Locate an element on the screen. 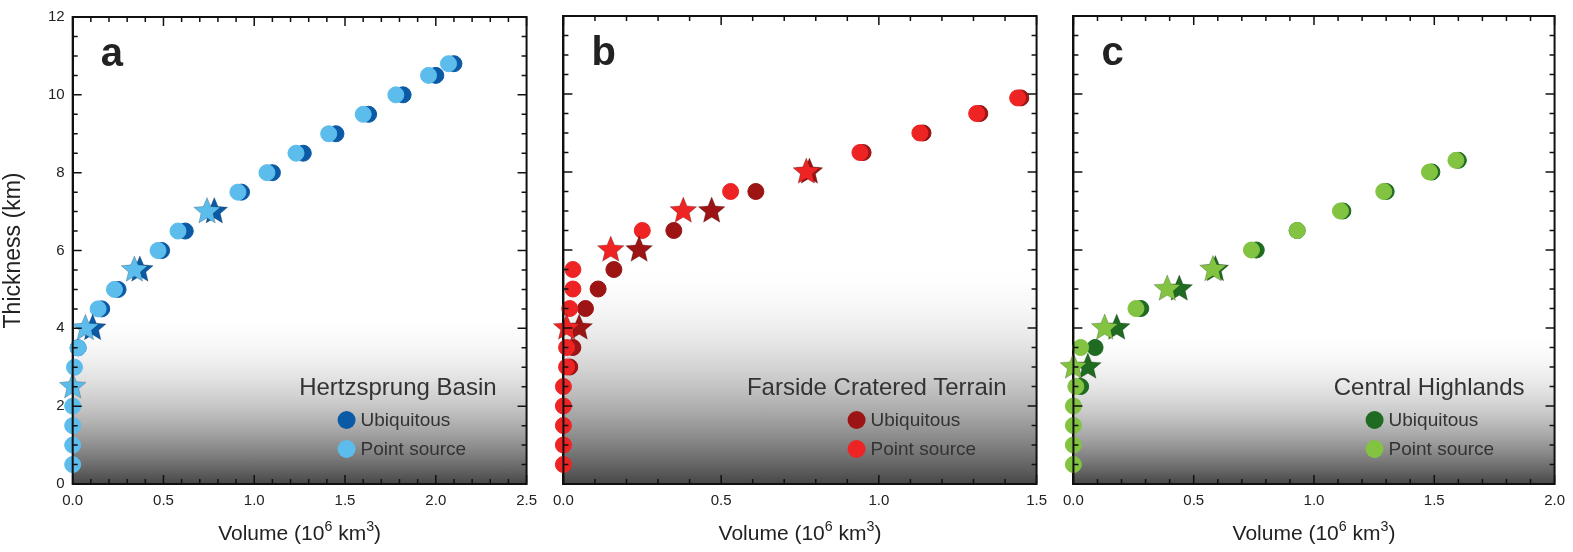 This screenshot has height=552, width=1573. y-tick-label: 0 is located at coordinates (60, 483).